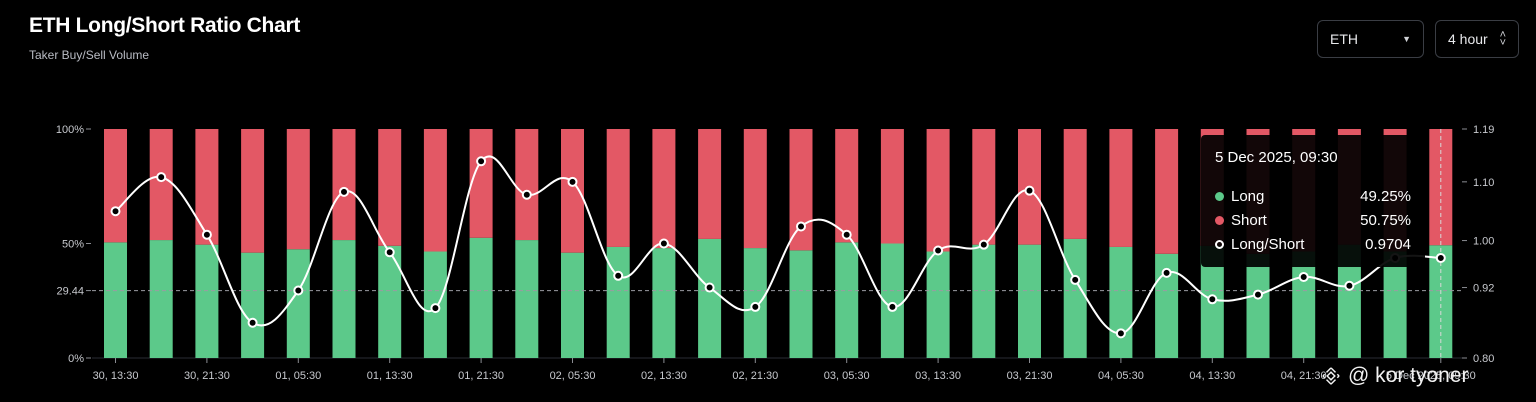 The image size is (1536, 402). Describe the element at coordinates (1483, 183) in the screenshot. I see `y-right-tick-label: 1.10` at that location.